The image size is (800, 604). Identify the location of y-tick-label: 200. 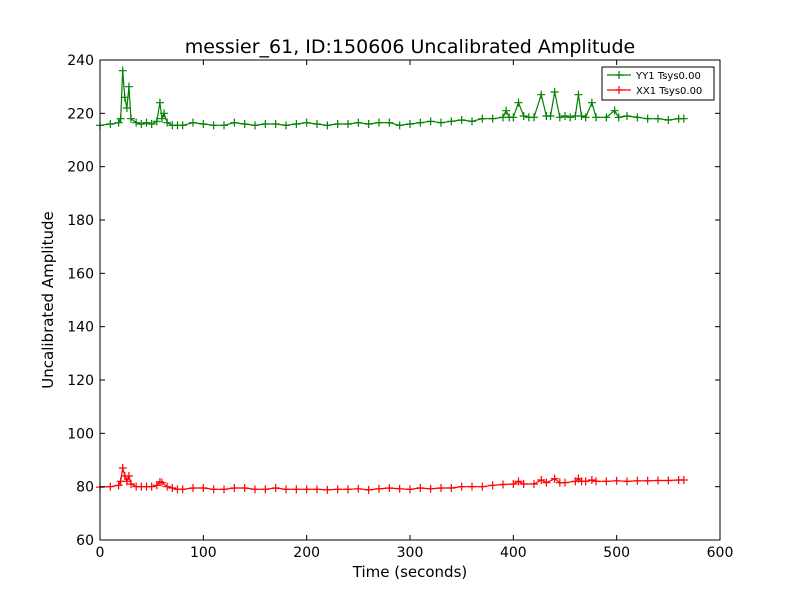
(80, 168).